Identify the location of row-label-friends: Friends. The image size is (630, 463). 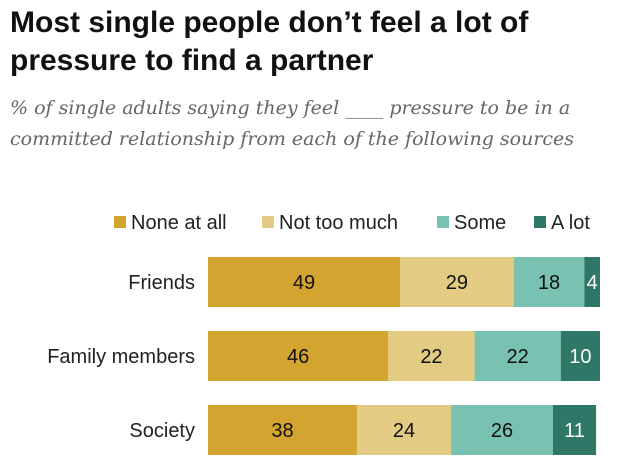
(161, 283).